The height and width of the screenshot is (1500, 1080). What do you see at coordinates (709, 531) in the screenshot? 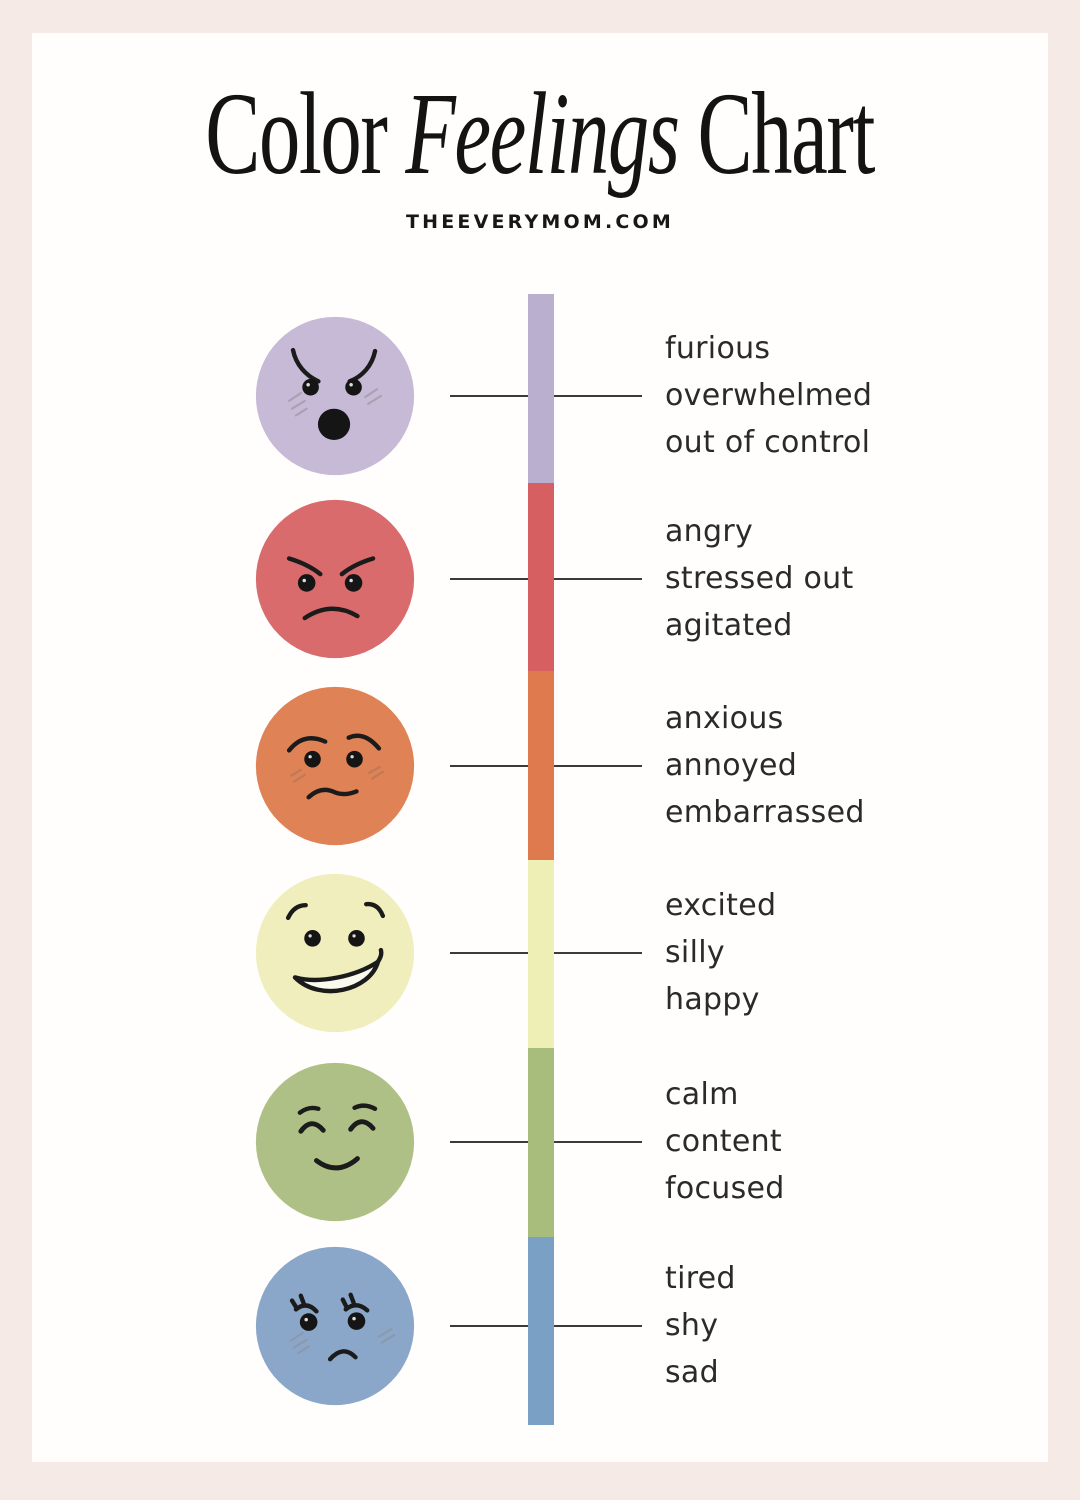
I see `emotion-word: angry` at bounding box center [709, 531].